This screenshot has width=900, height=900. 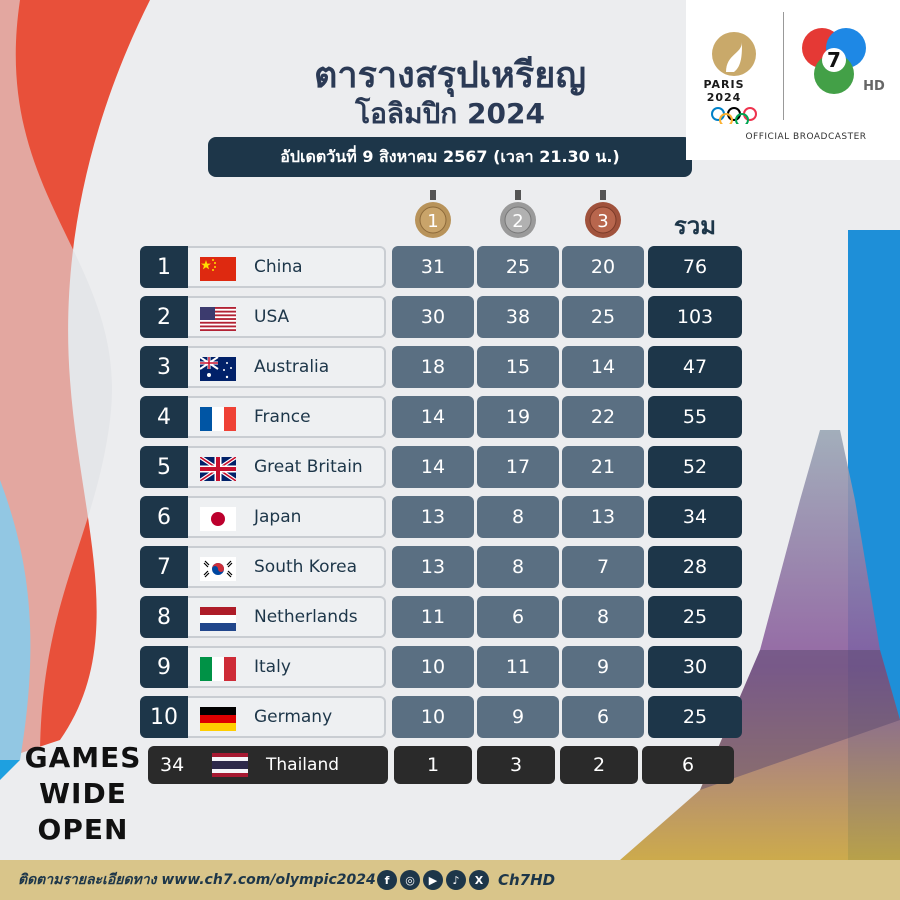 What do you see at coordinates (603, 667) in the screenshot?
I see `bronze-count: 9` at bounding box center [603, 667].